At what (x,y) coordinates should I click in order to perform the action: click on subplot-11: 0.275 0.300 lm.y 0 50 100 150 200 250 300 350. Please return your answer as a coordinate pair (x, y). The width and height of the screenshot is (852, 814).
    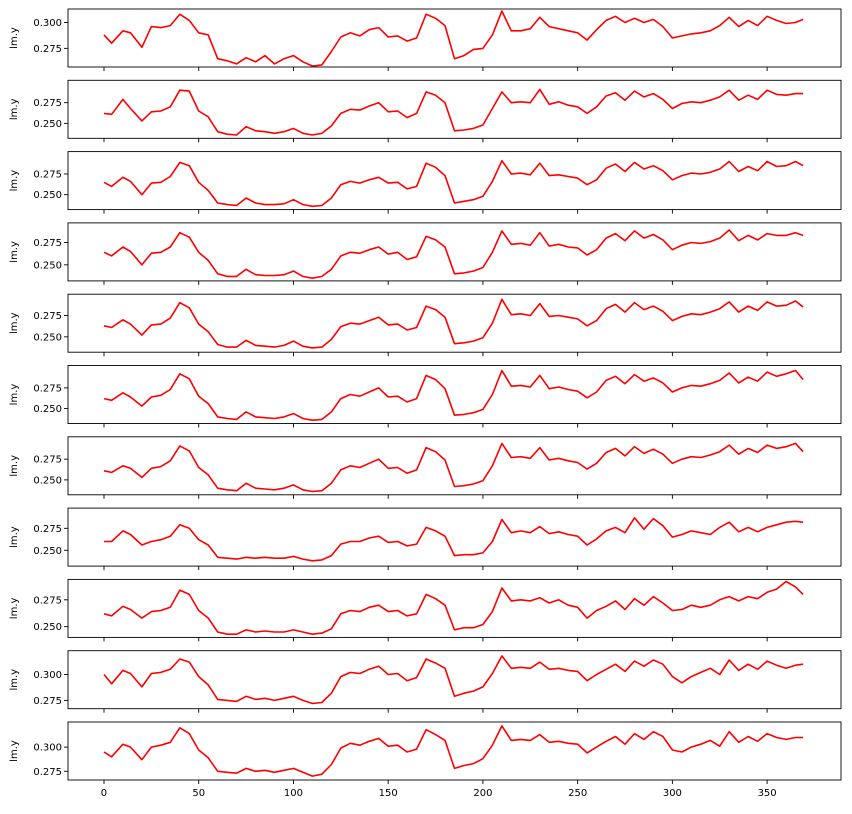
    Looking at the image, I should click on (425, 760).